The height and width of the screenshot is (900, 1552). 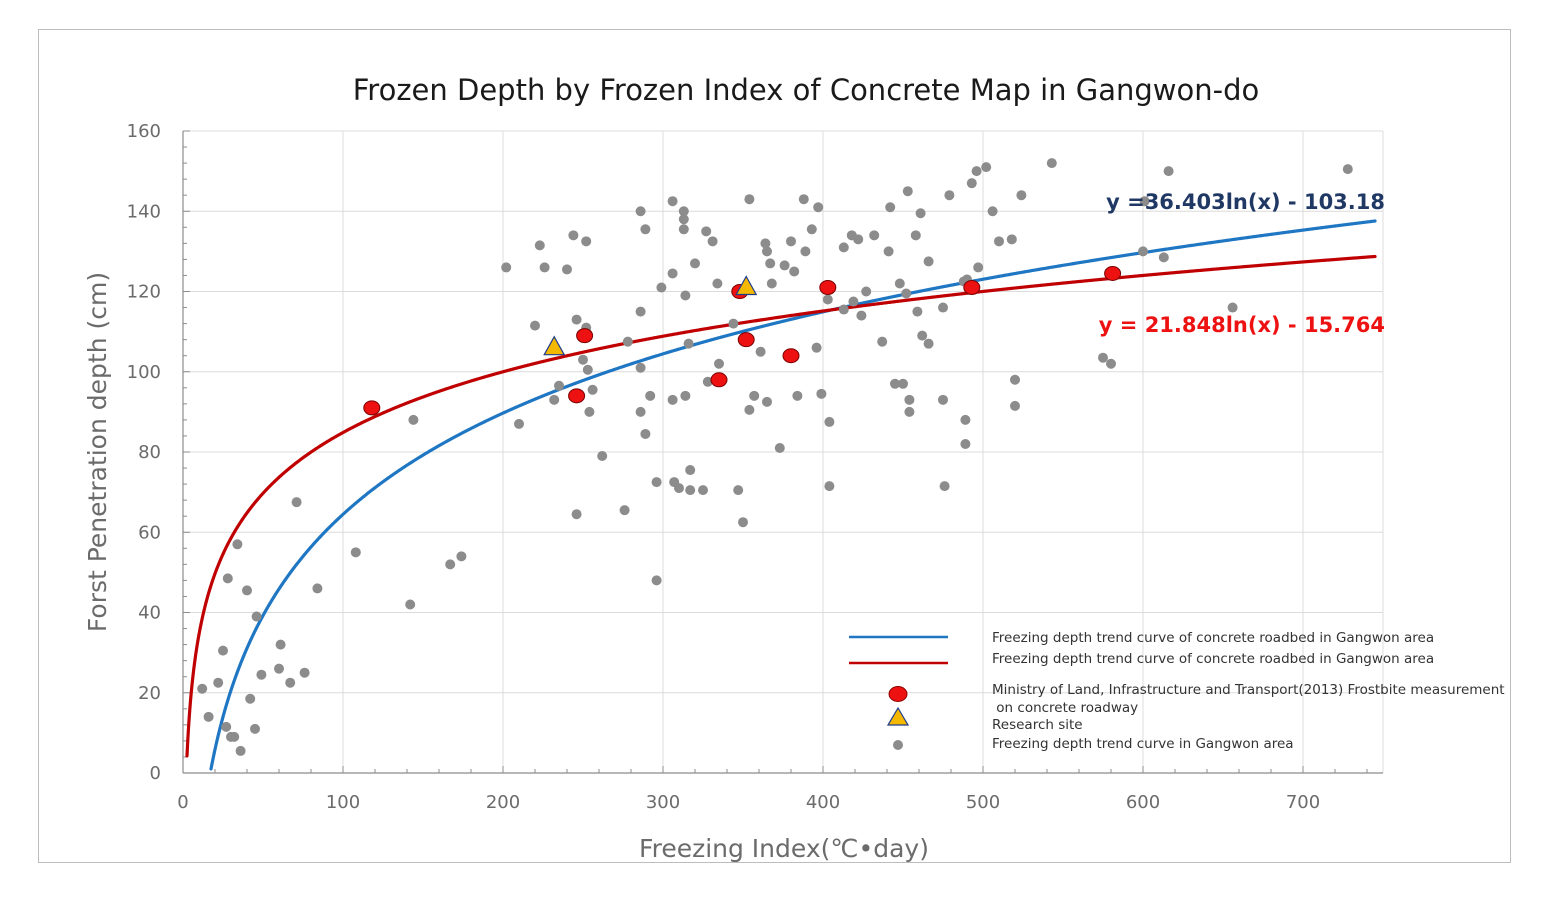 What do you see at coordinates (503, 802) in the screenshot?
I see `x-tick-label: 200` at bounding box center [503, 802].